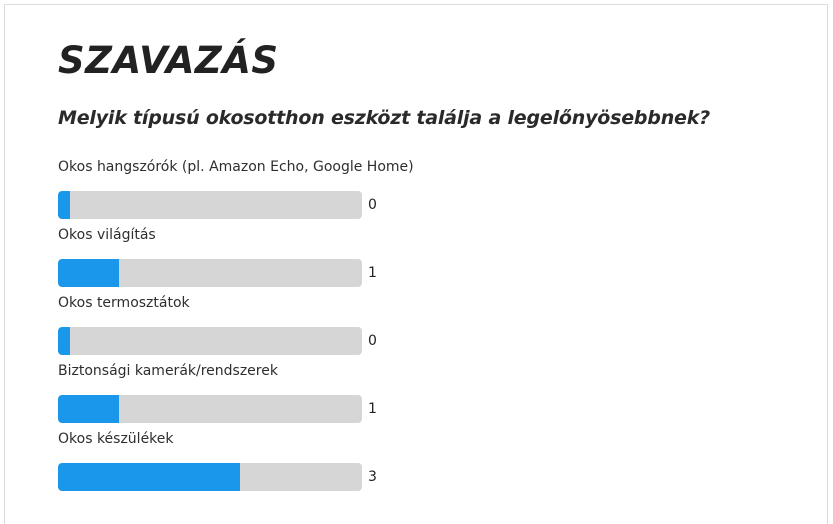 This screenshot has width=833, height=524. I want to click on option-label: Biztonsági kamerák/rendszerek, so click(168, 371).